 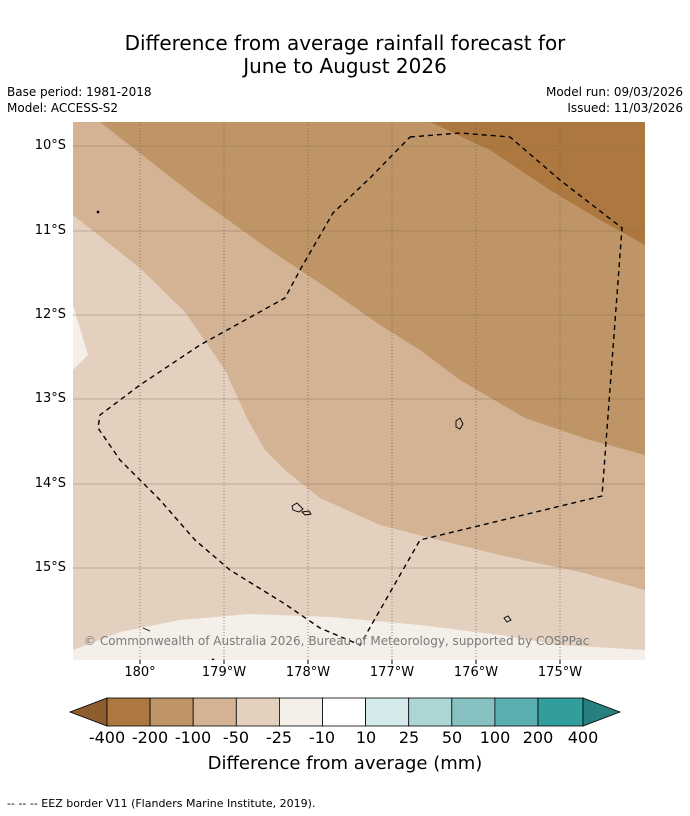 I want to click on lat-label: 15°S, so click(x=50, y=567).